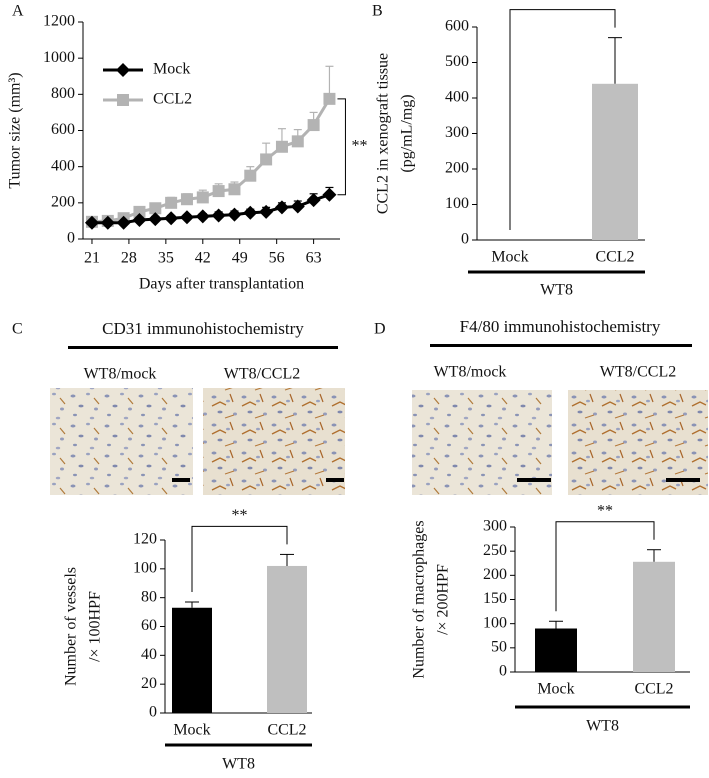 The image size is (709, 778). What do you see at coordinates (92, 258) in the screenshot?
I see `x-tick-label: 21` at bounding box center [92, 258].